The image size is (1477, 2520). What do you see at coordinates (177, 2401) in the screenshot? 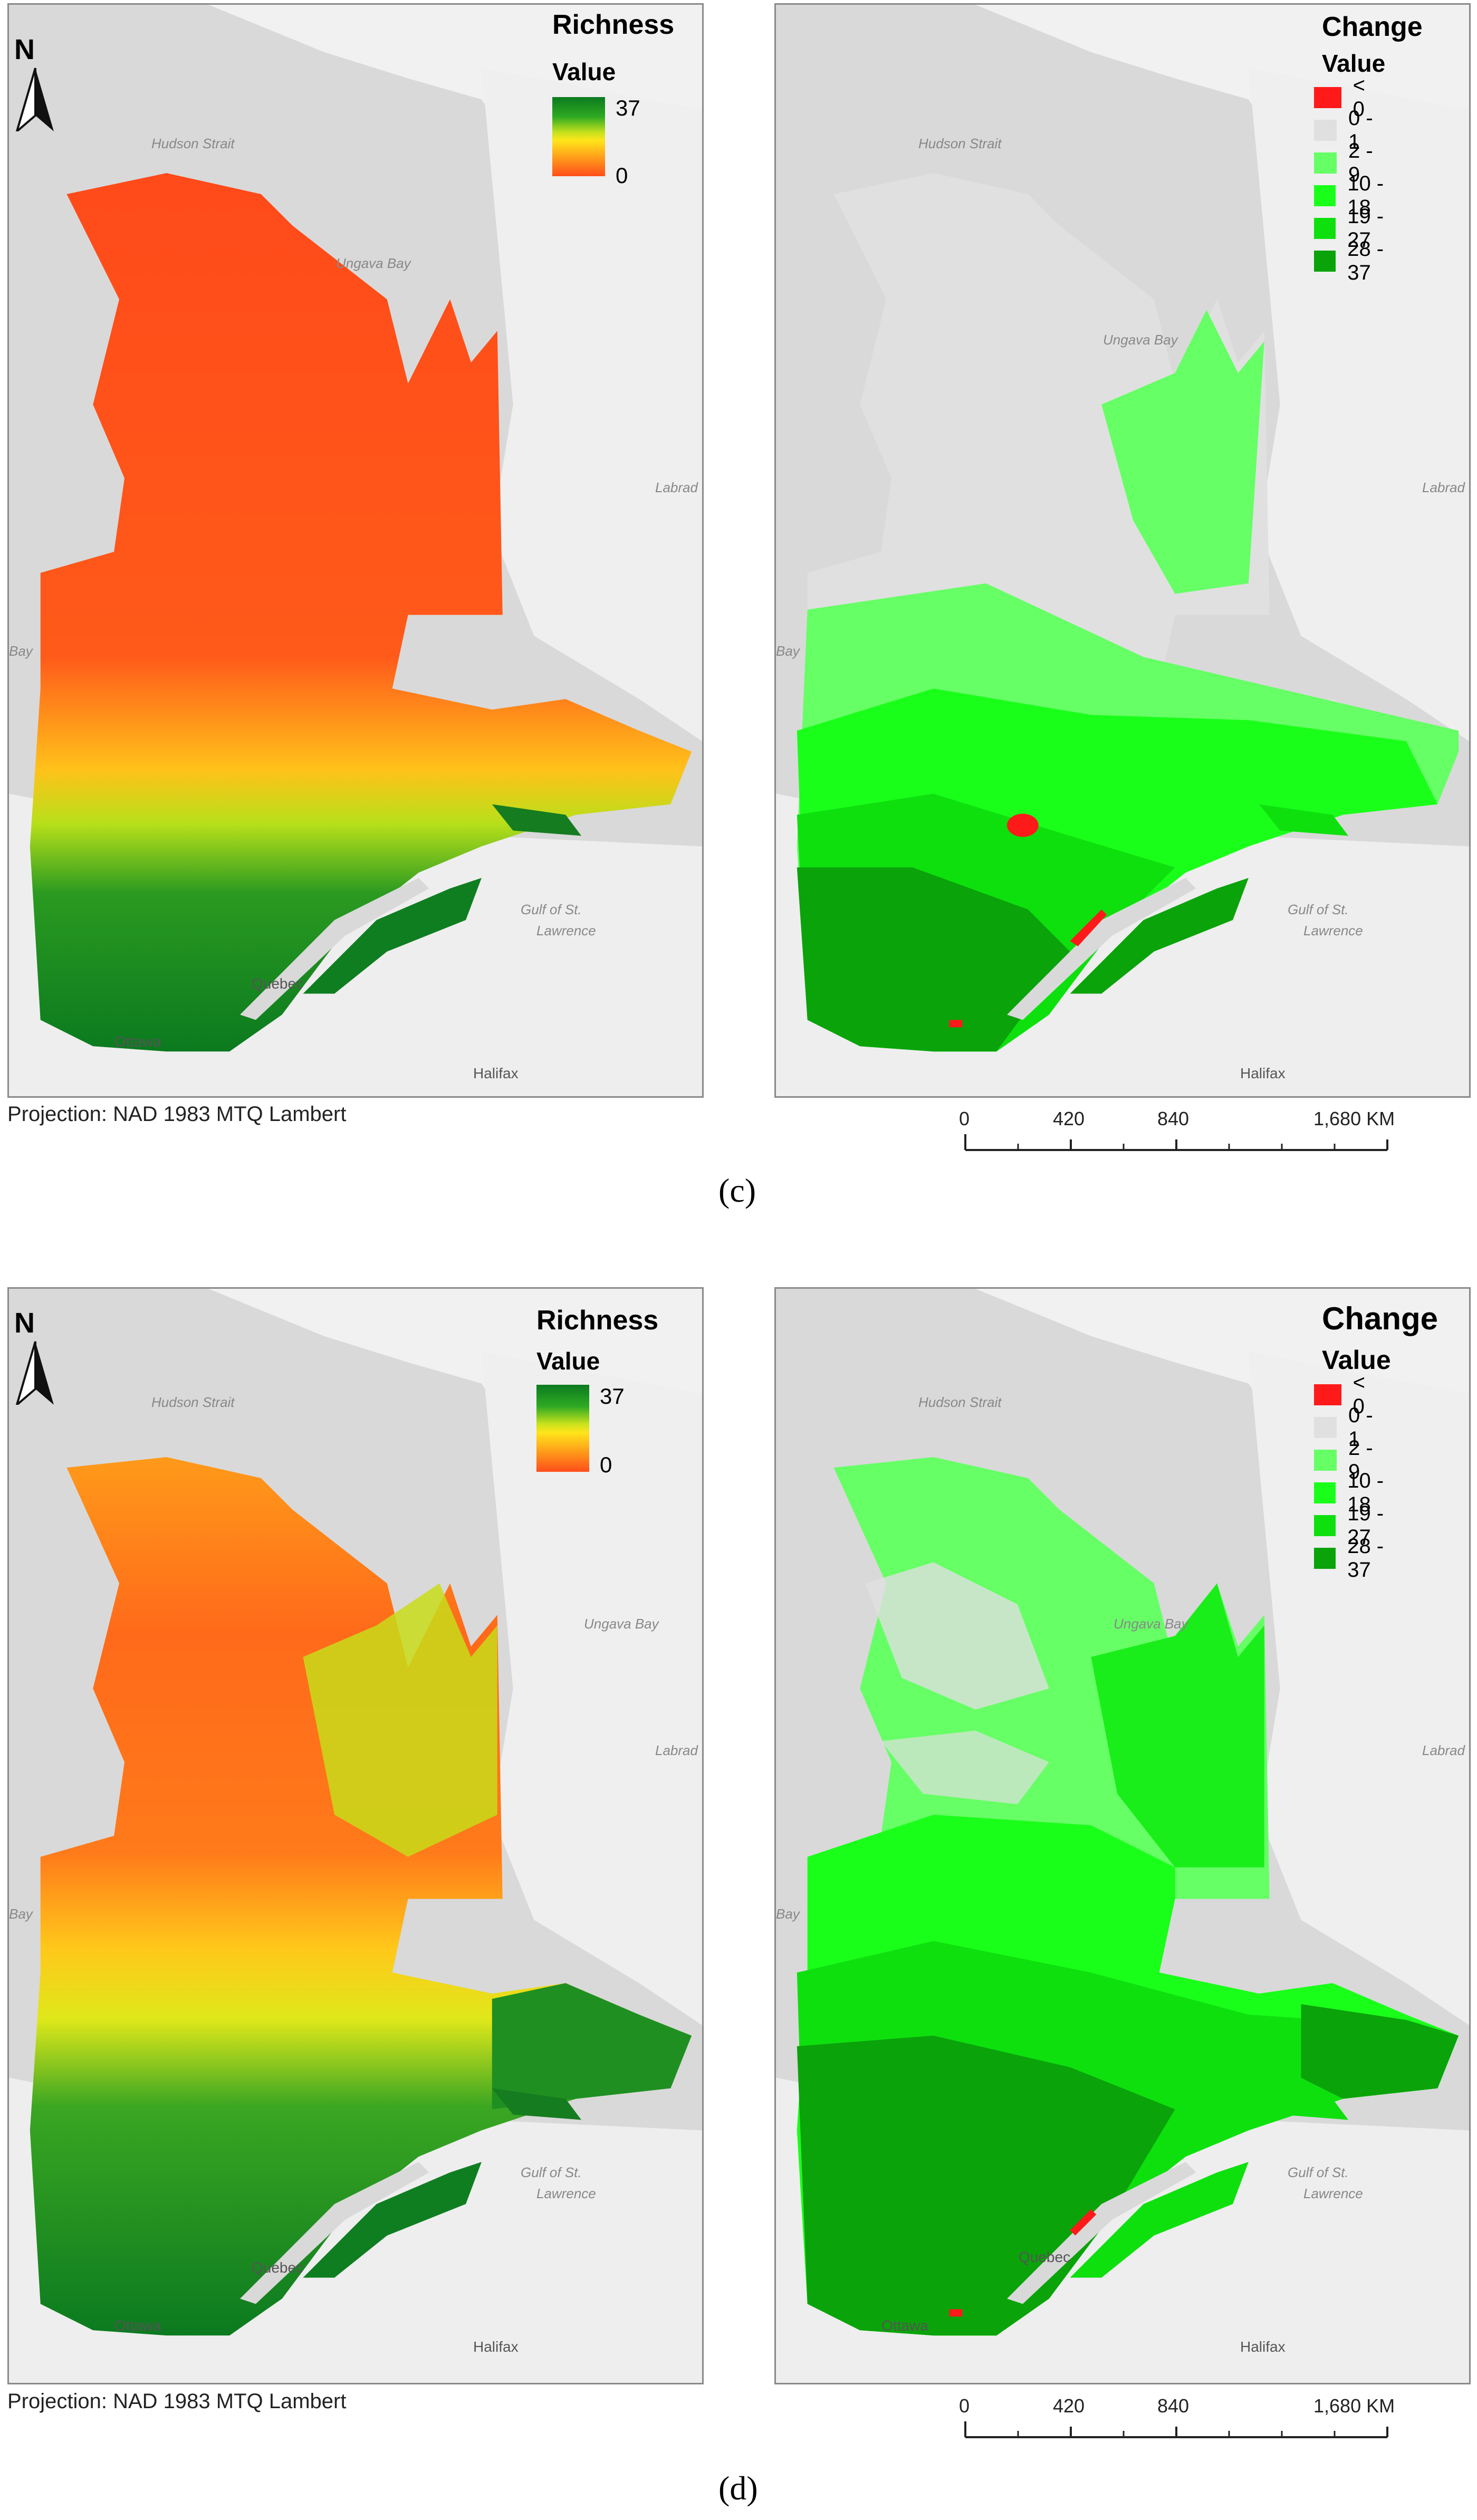
I see `projection-note: Projection: NAD 1983 MTQ Lambert` at bounding box center [177, 2401].